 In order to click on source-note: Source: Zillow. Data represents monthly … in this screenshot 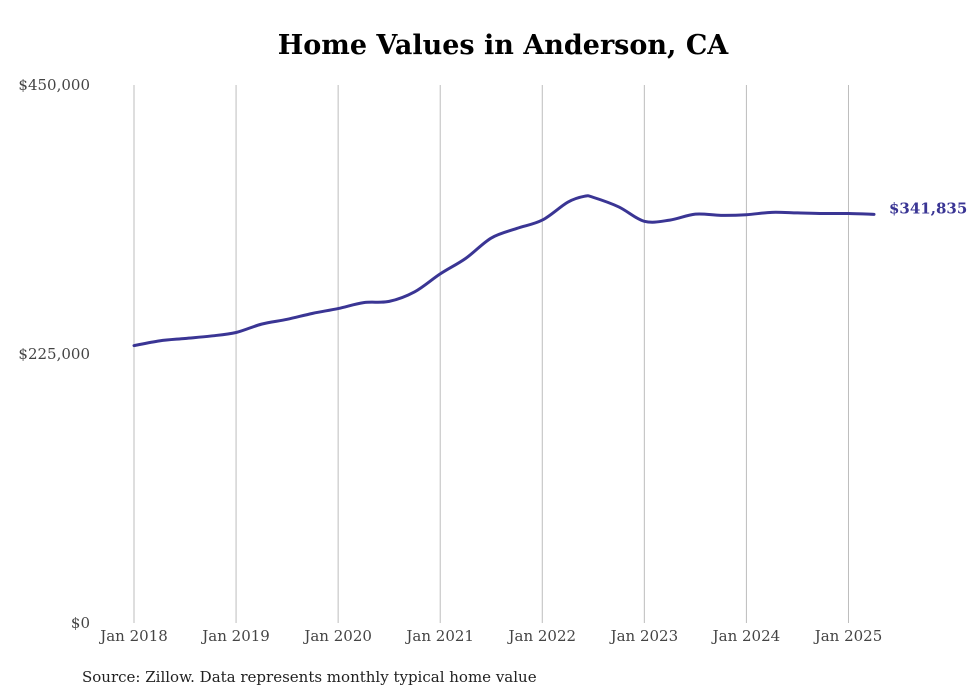, I will do `click(309, 677)`.